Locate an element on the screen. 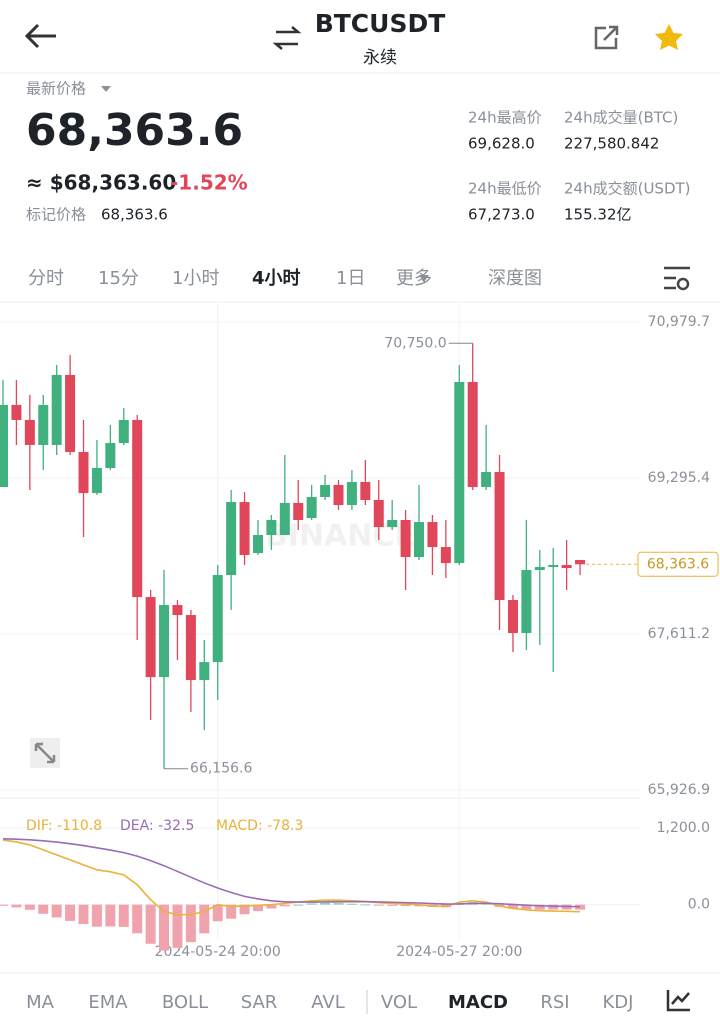 The width and height of the screenshot is (720, 1035). share-button is located at coordinates (606, 37).